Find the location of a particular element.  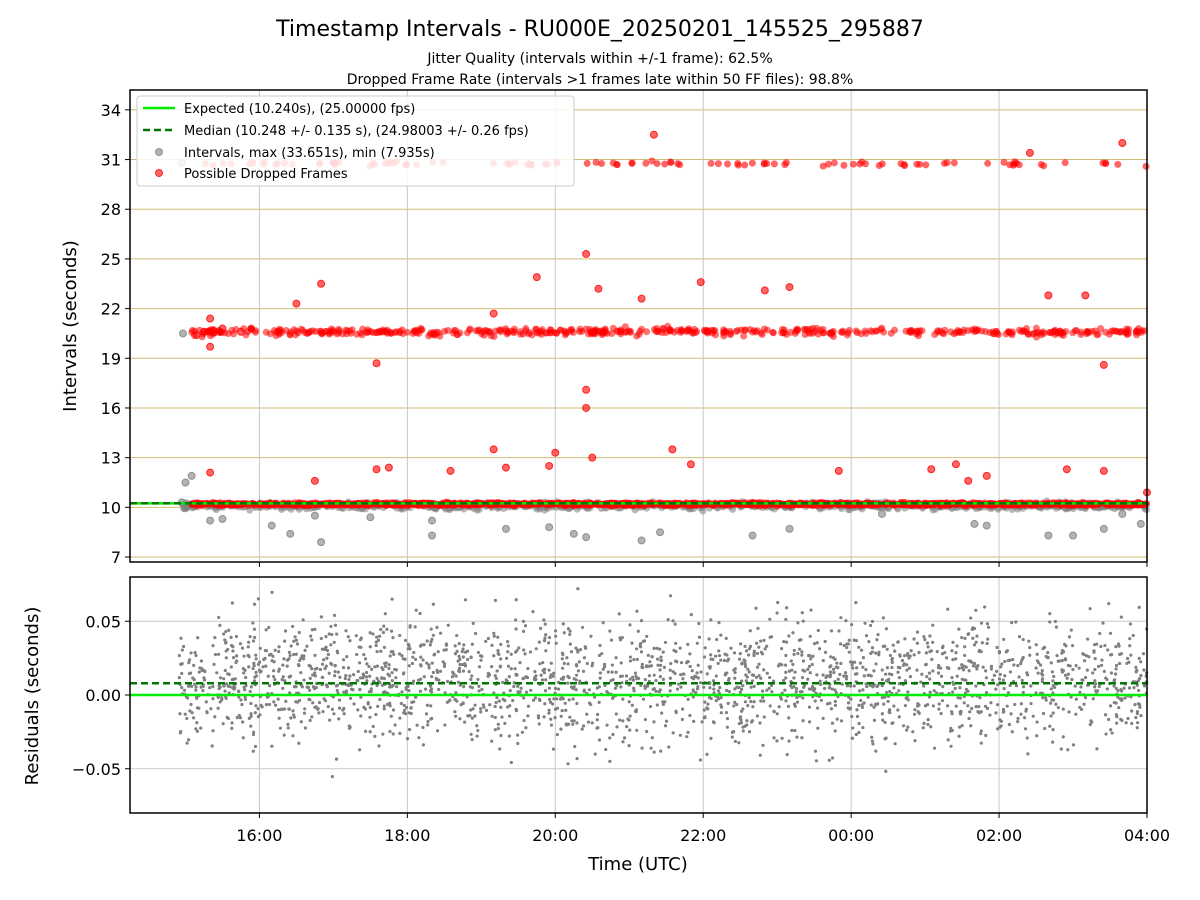

intervals-y-tick-label: 13 is located at coordinates (111, 458).